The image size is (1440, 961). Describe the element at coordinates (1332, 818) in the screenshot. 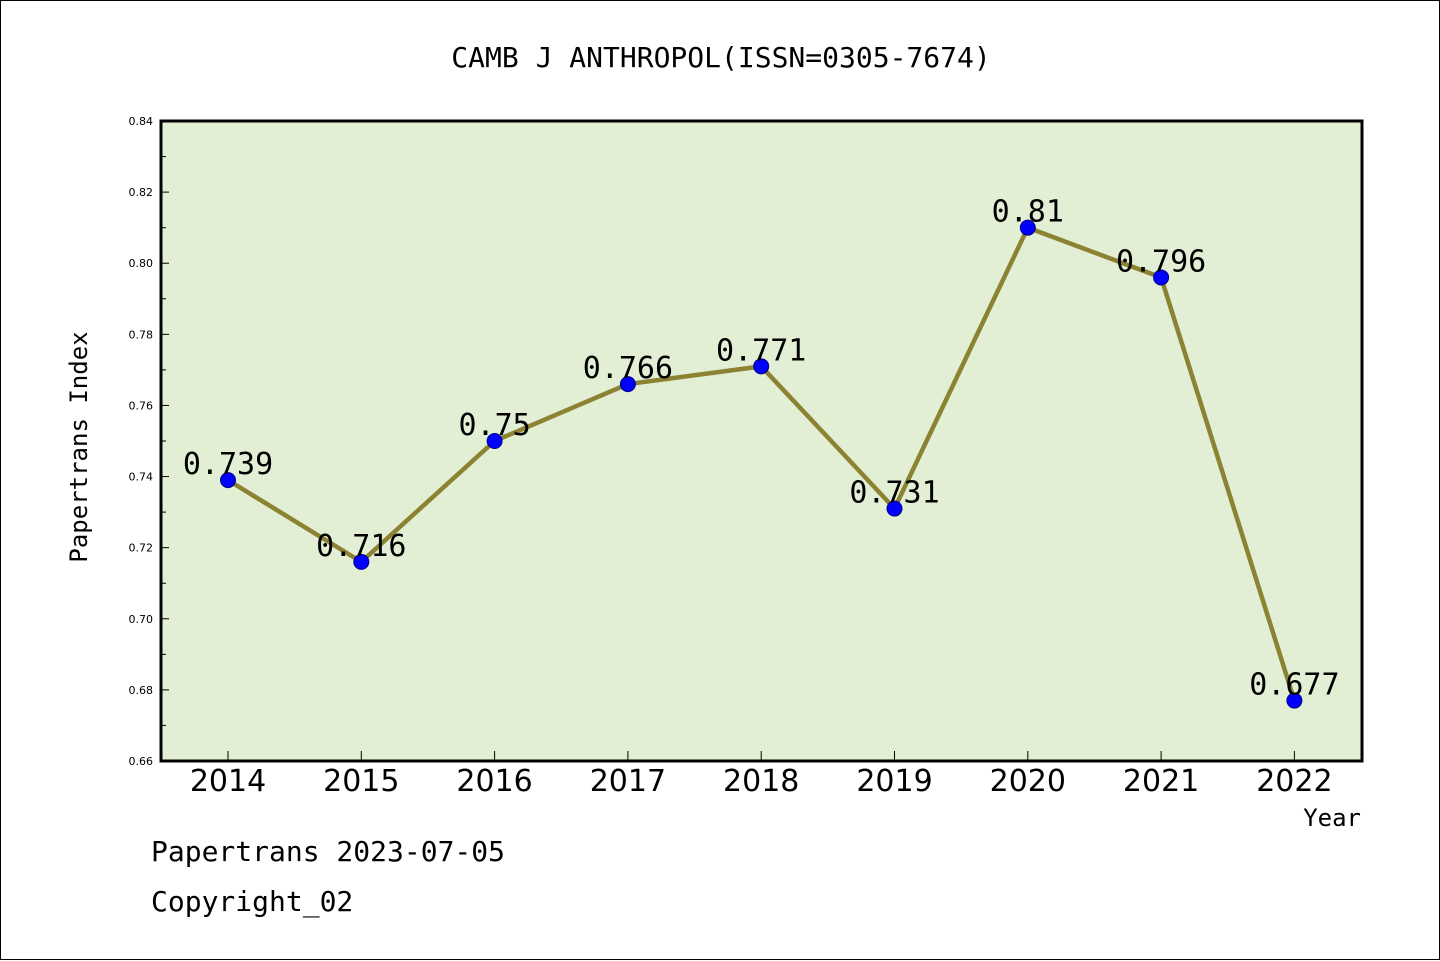

I see `x-axis-label: Year` at that location.